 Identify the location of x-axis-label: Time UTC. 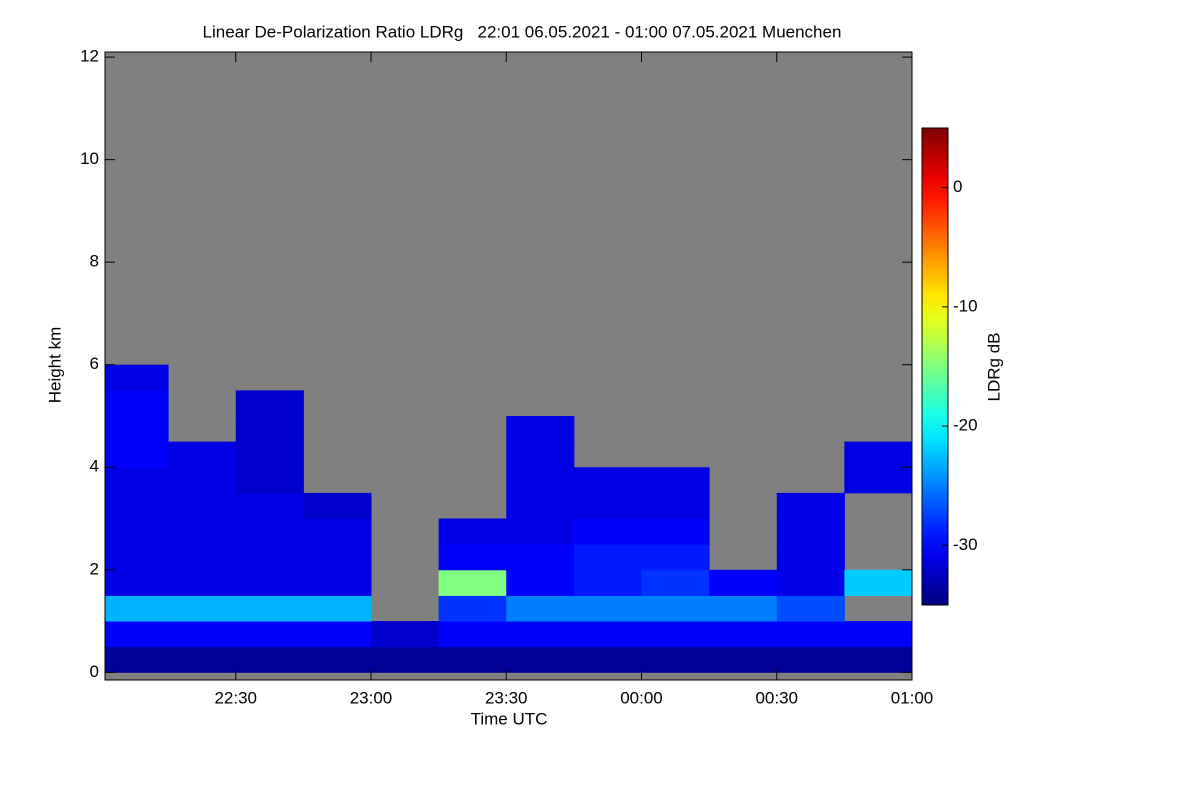
(509, 718).